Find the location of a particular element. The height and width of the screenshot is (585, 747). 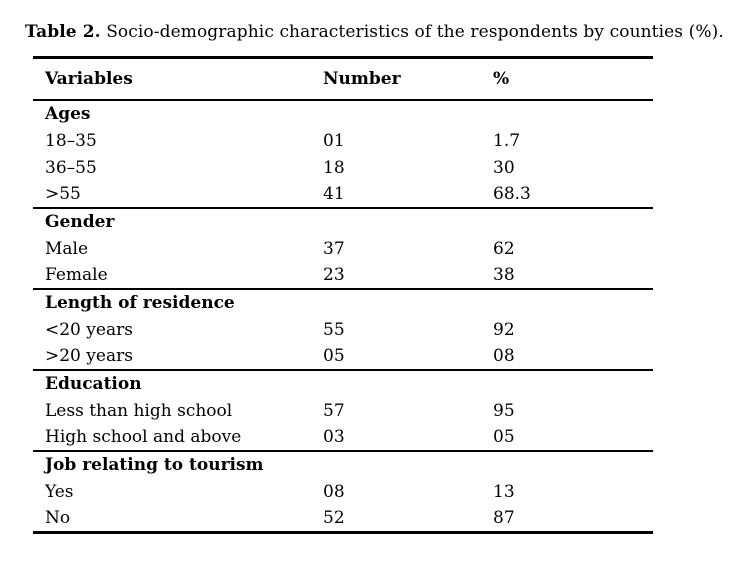

percent-cell: 92 is located at coordinates (504, 329).